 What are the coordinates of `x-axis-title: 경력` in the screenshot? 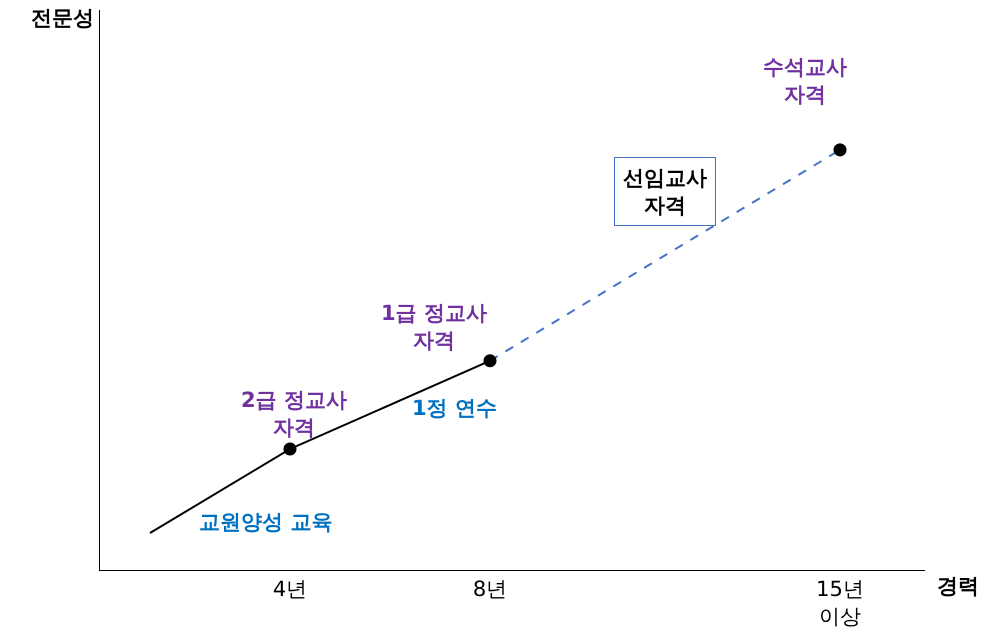 It's located at (958, 586).